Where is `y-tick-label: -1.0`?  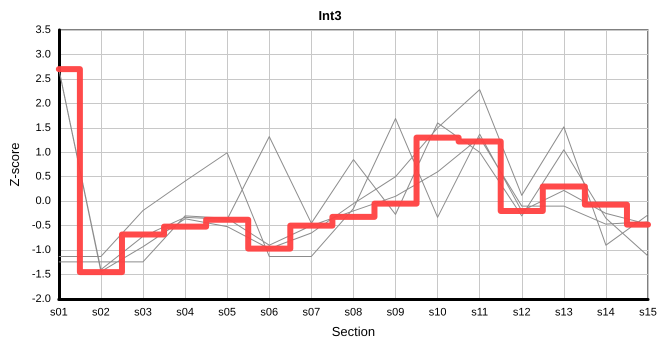 y-tick-label: -1.0 is located at coordinates (41, 250).